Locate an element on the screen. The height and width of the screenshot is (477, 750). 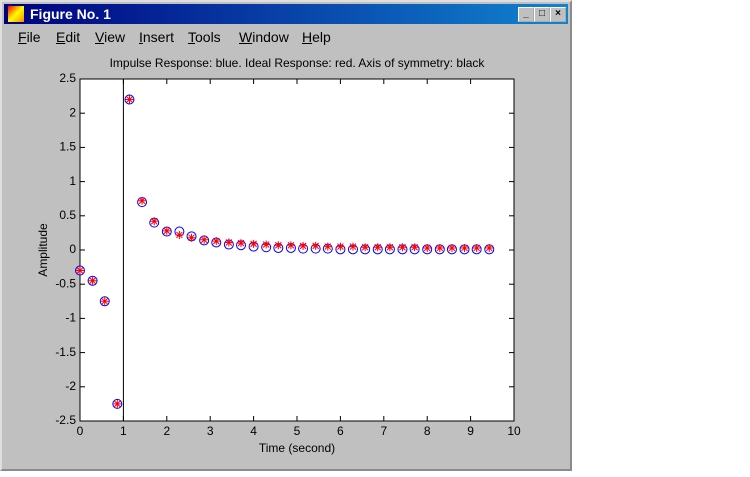
maximize-button: □ is located at coordinates (542, 14).